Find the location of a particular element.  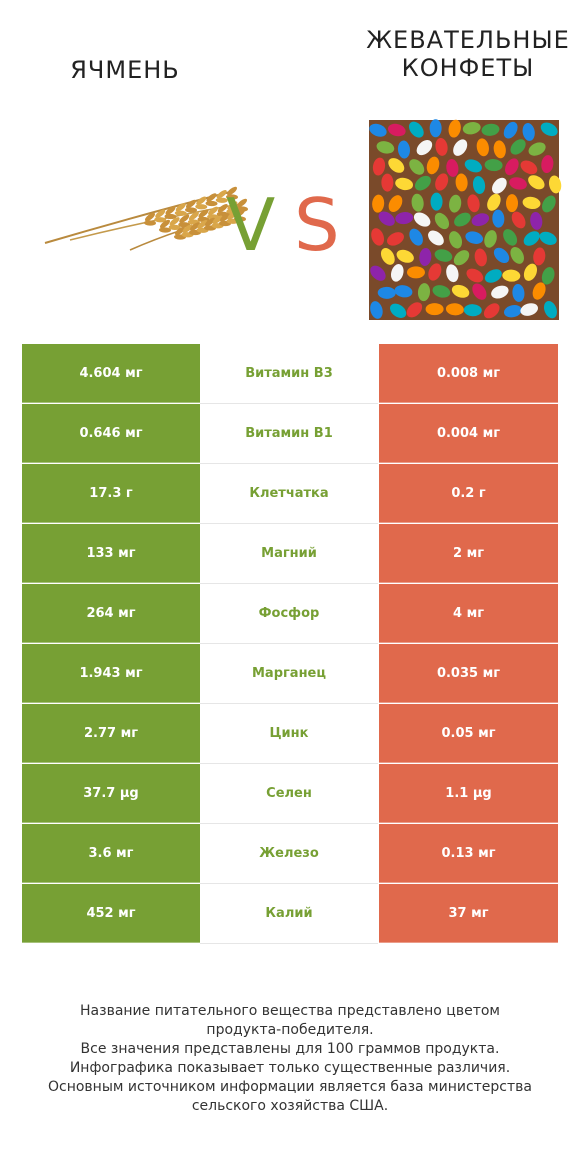

right-title-line-1: ЖЕВАТЕЛЬНЫЕ is located at coordinates (468, 40).